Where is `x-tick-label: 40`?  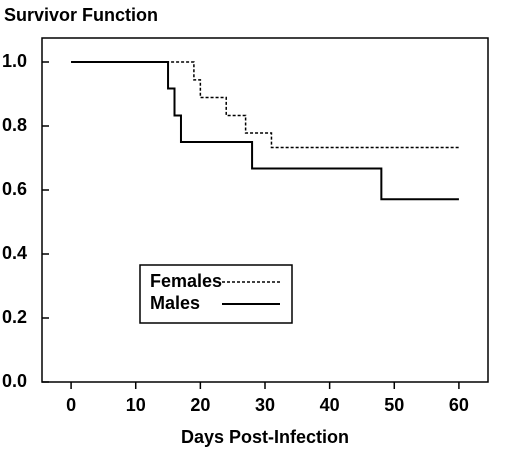 x-tick-label: 40 is located at coordinates (330, 405).